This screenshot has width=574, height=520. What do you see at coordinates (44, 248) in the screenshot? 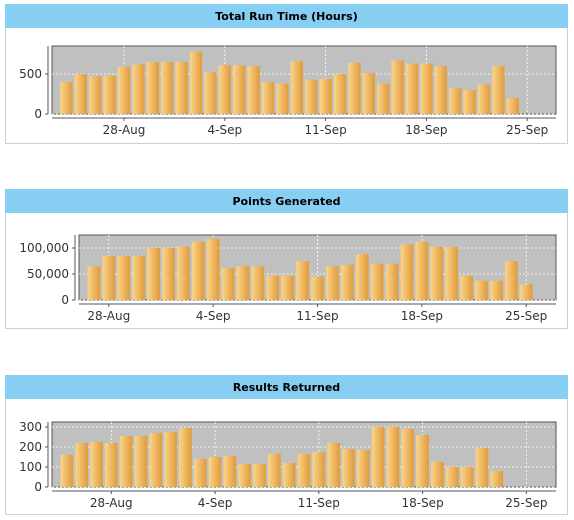
I see `y-tick-label: 100,000` at bounding box center [44, 248].